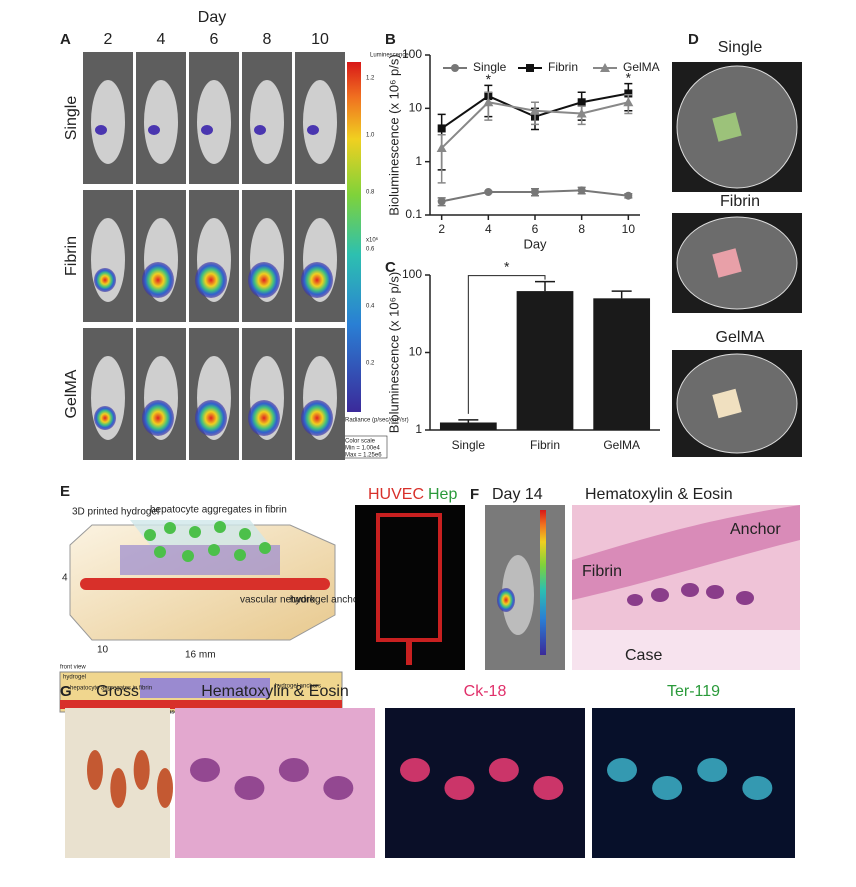  Describe the element at coordinates (489, 79) in the screenshot. I see `annotation: *` at that location.